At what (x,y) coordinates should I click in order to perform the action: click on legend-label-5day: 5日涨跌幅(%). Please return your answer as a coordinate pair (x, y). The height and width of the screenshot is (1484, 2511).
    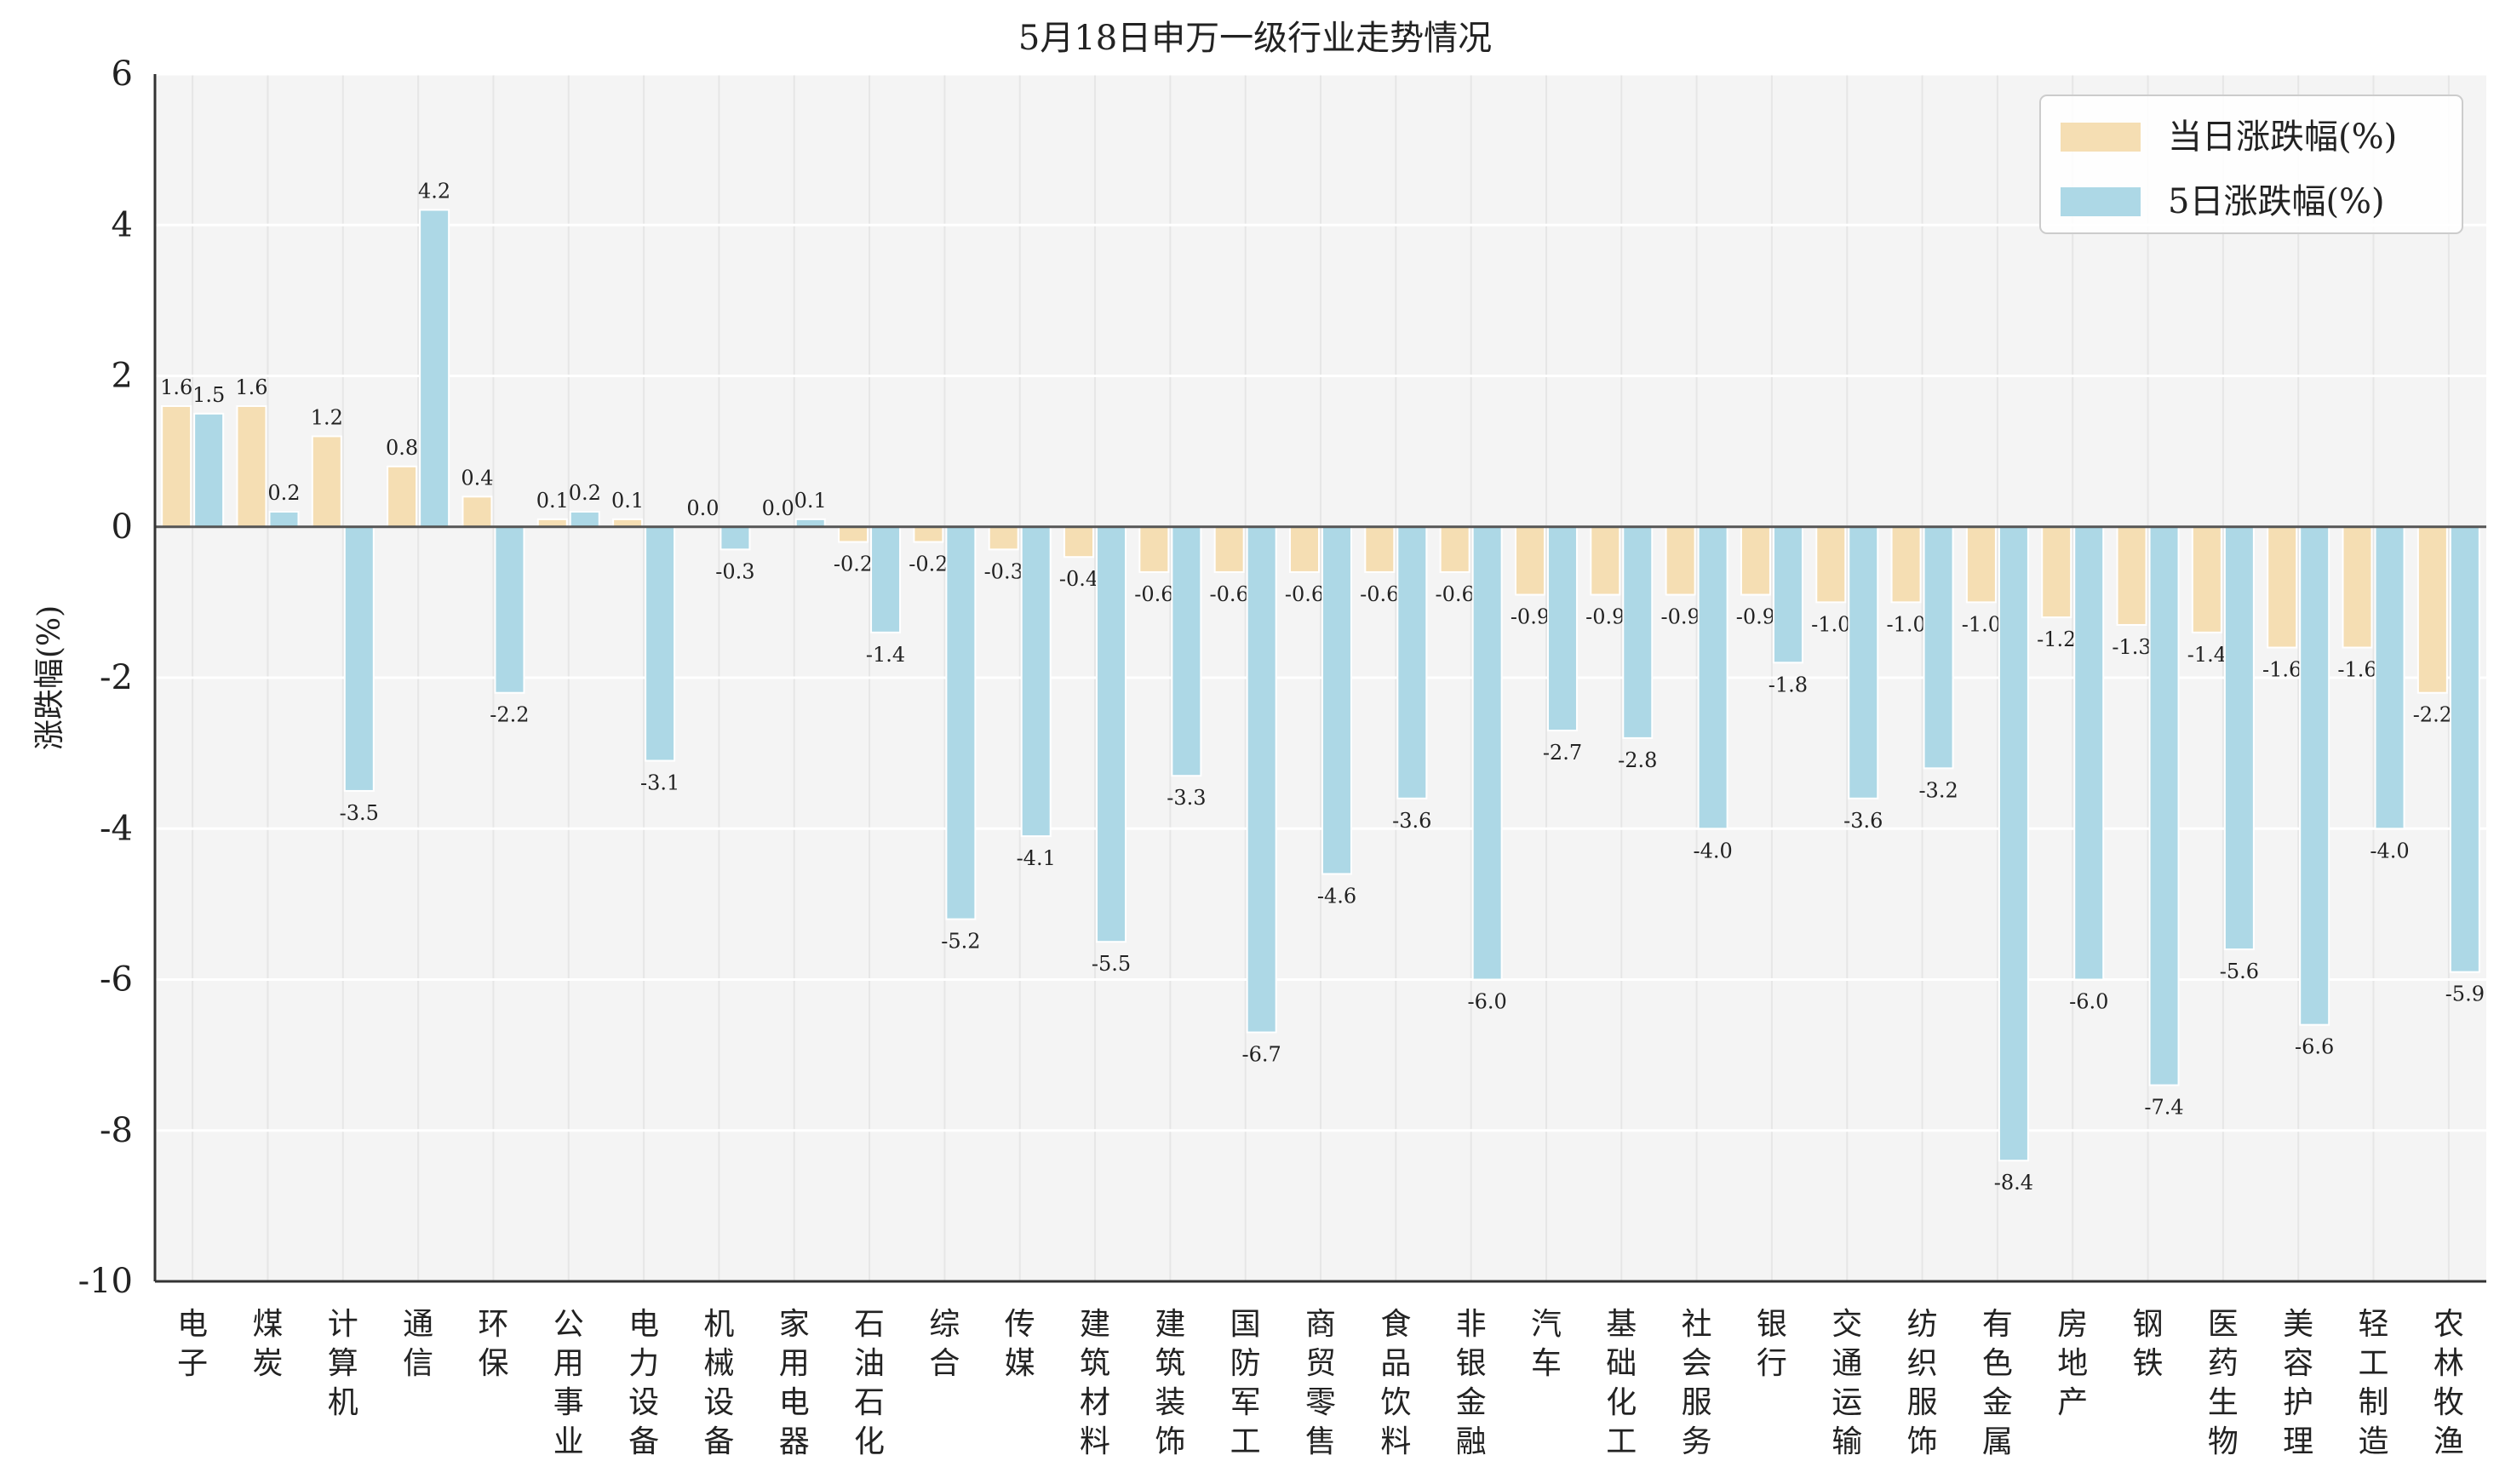
    Looking at the image, I should click on (2276, 202).